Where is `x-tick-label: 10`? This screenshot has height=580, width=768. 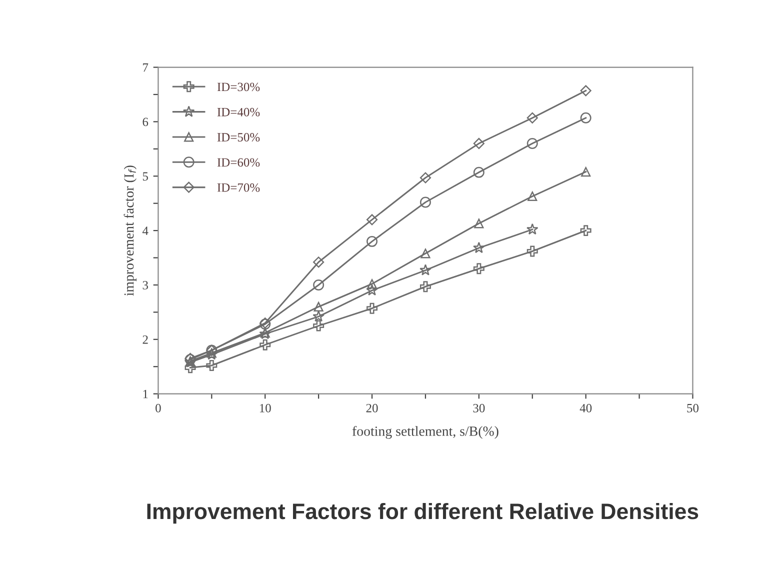
x-tick-label: 10 is located at coordinates (265, 408).